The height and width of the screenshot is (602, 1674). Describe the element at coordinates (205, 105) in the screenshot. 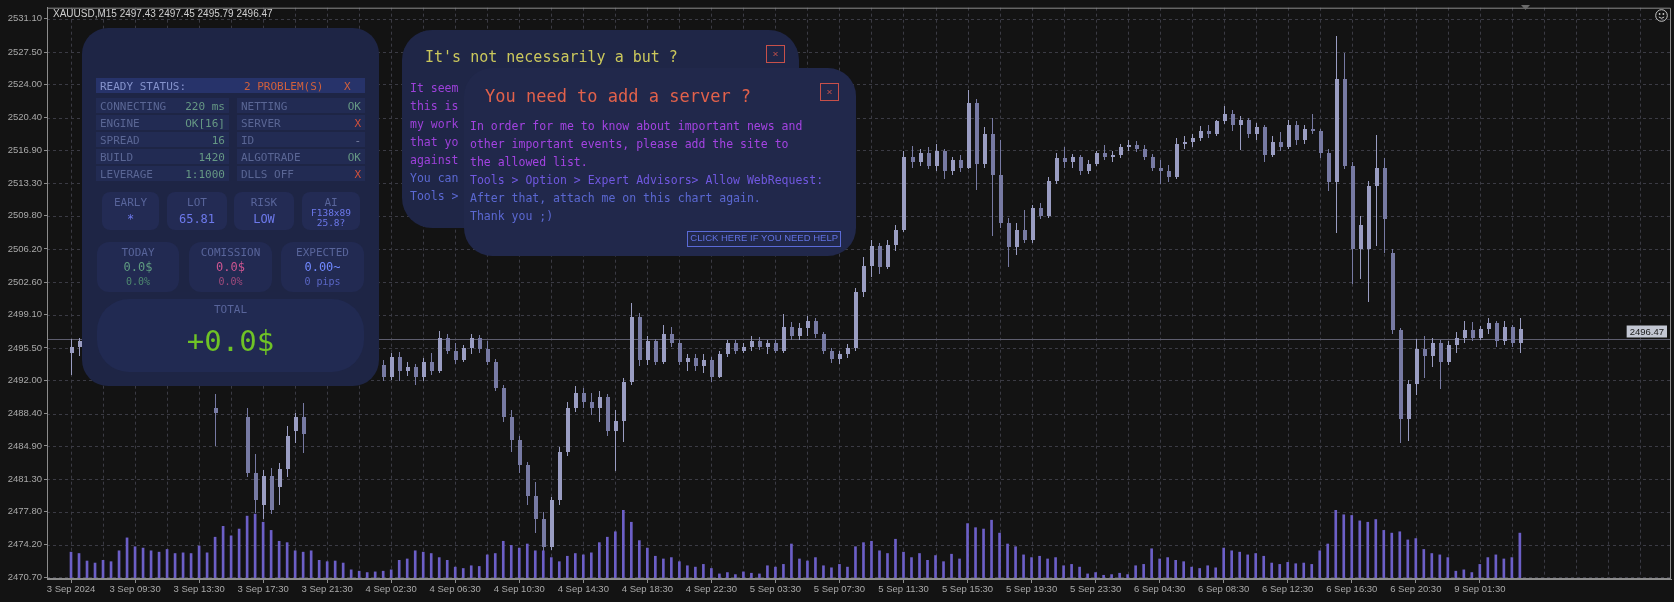

I see `annotation: 220 ms` at that location.